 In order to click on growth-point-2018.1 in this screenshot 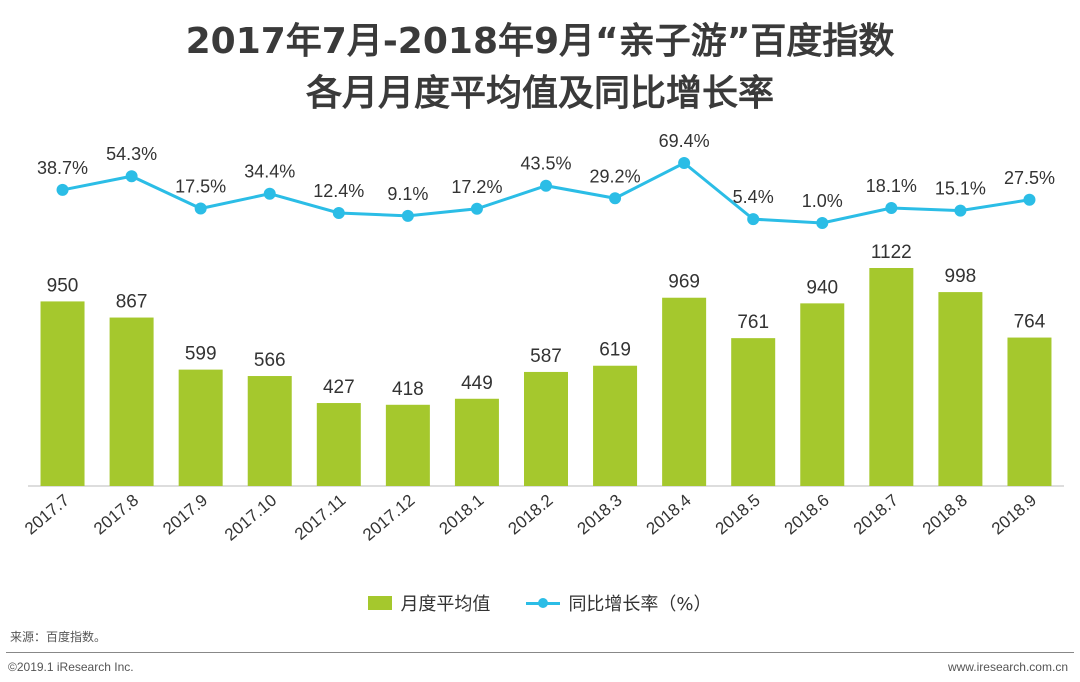, I will do `click(476, 208)`.